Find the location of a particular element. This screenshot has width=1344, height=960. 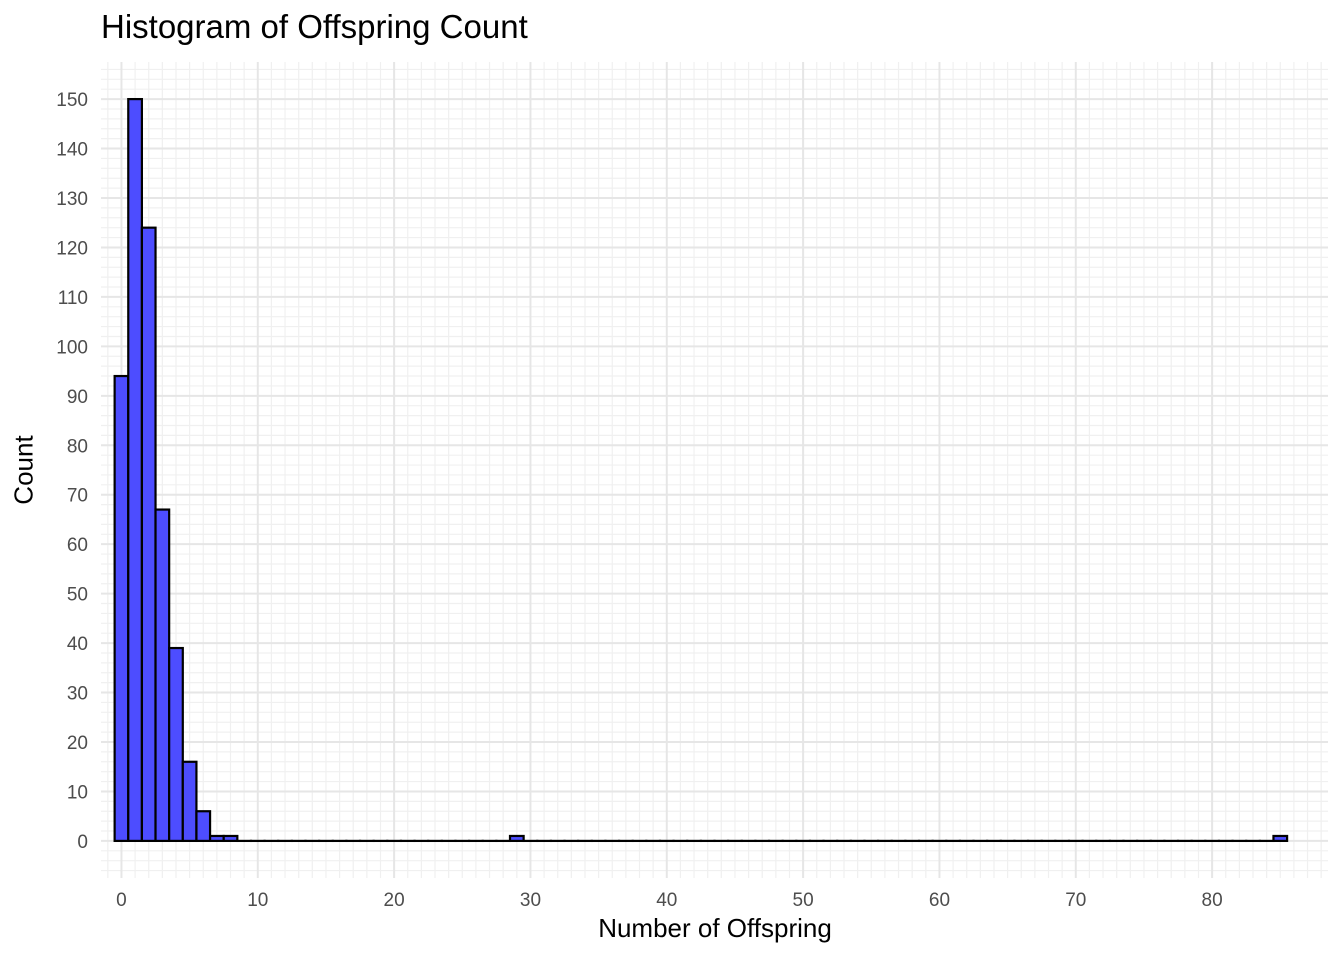

y-tick-label: 140 is located at coordinates (72, 150).